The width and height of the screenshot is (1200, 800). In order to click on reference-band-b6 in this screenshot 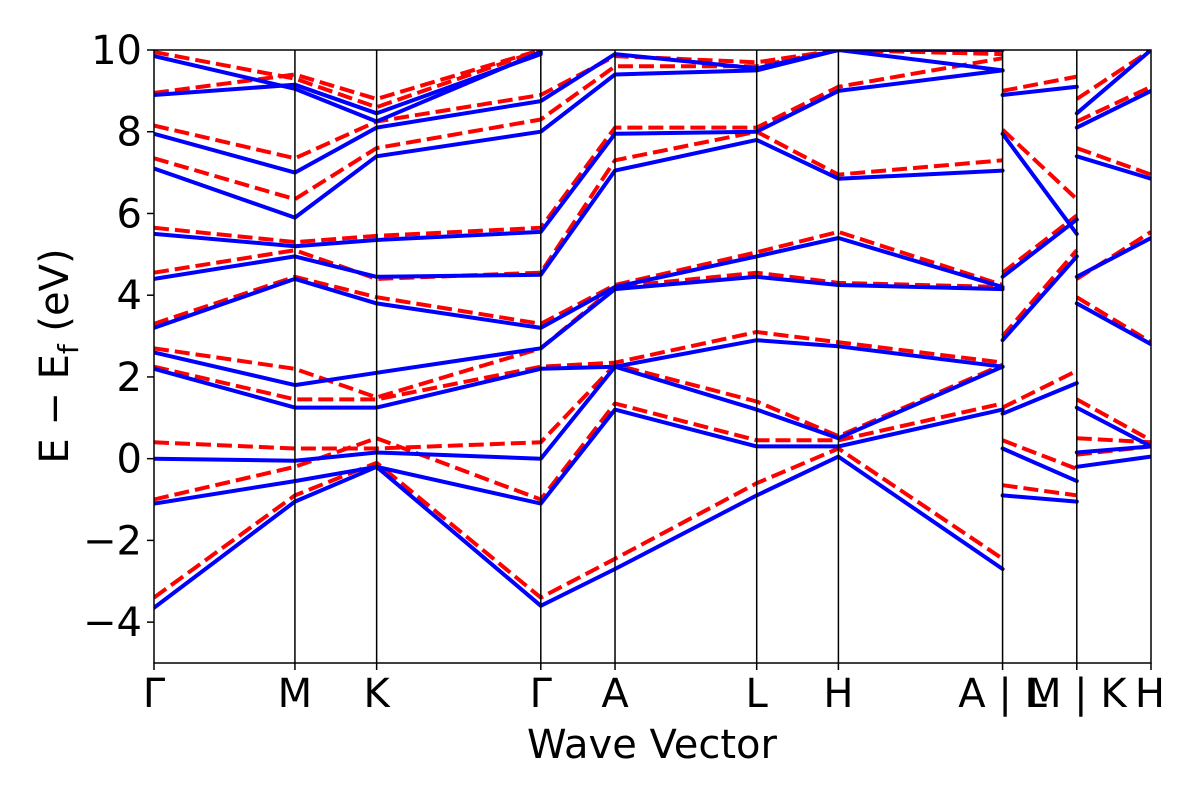, I will do `click(579, 277)`.